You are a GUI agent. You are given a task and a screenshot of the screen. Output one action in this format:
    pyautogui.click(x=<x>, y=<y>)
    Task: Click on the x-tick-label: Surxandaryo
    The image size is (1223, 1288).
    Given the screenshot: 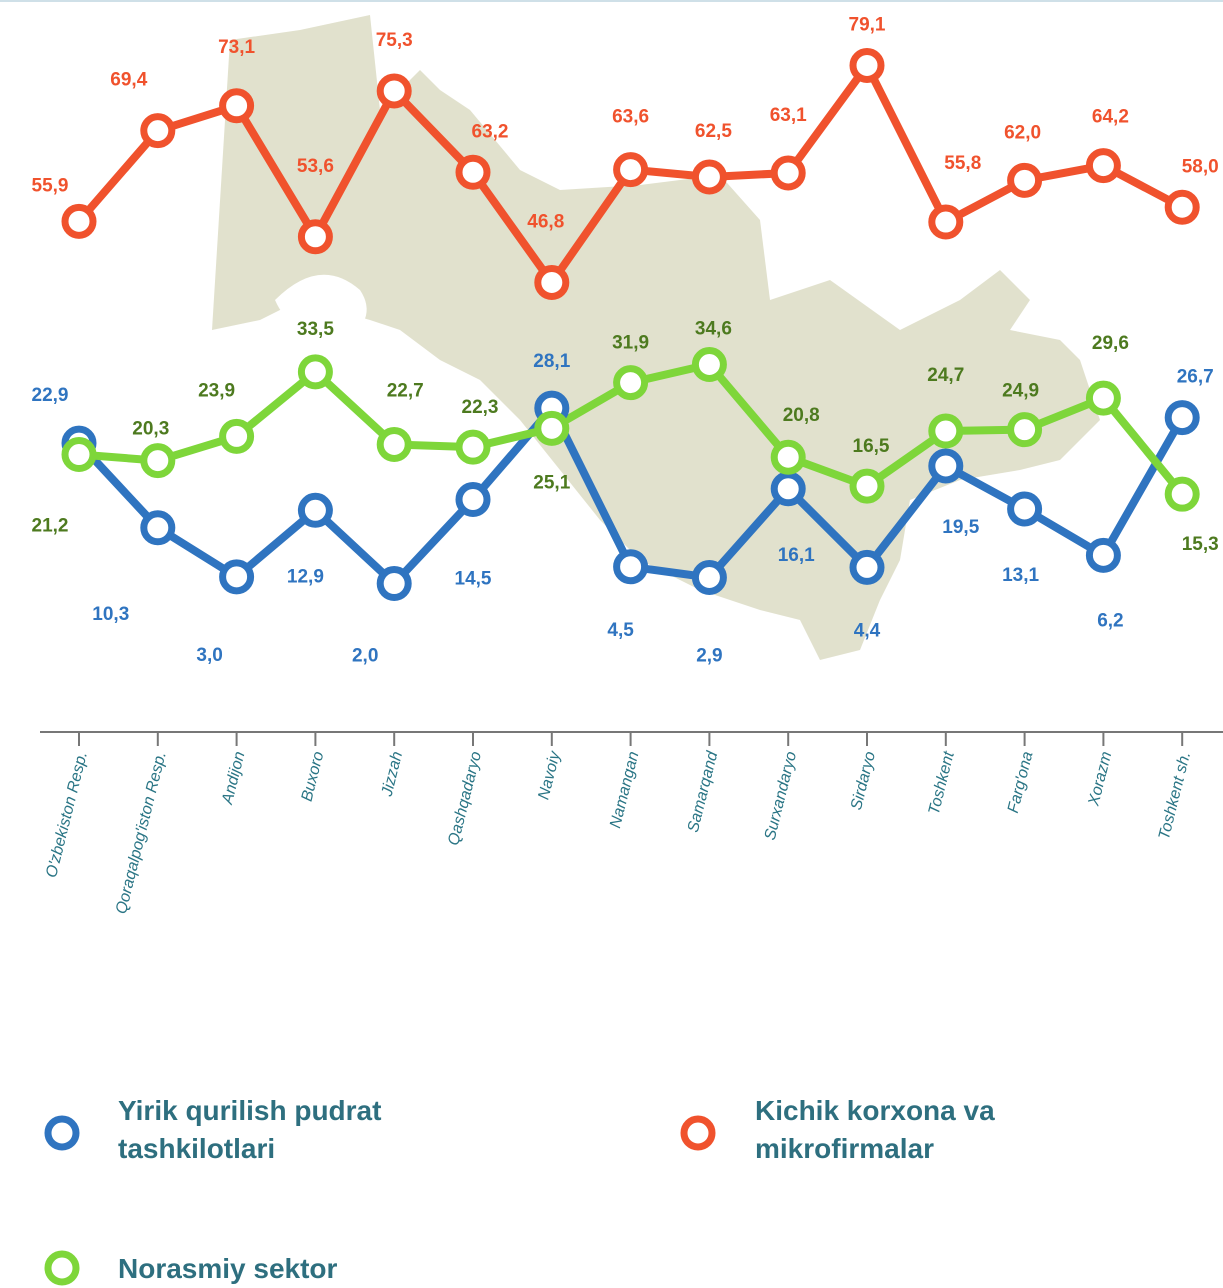 What is the action you would take?
    pyautogui.click(x=781, y=796)
    